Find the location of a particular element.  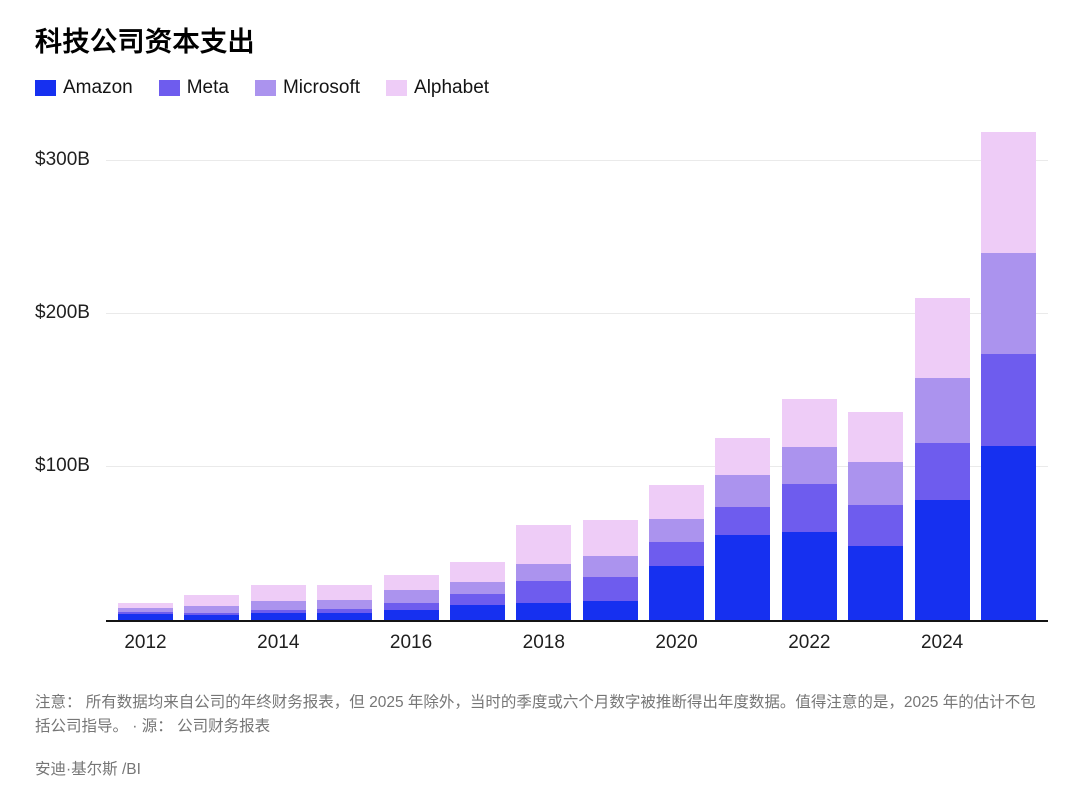

y-axis-label-200: $200B is located at coordinates (62, 312).